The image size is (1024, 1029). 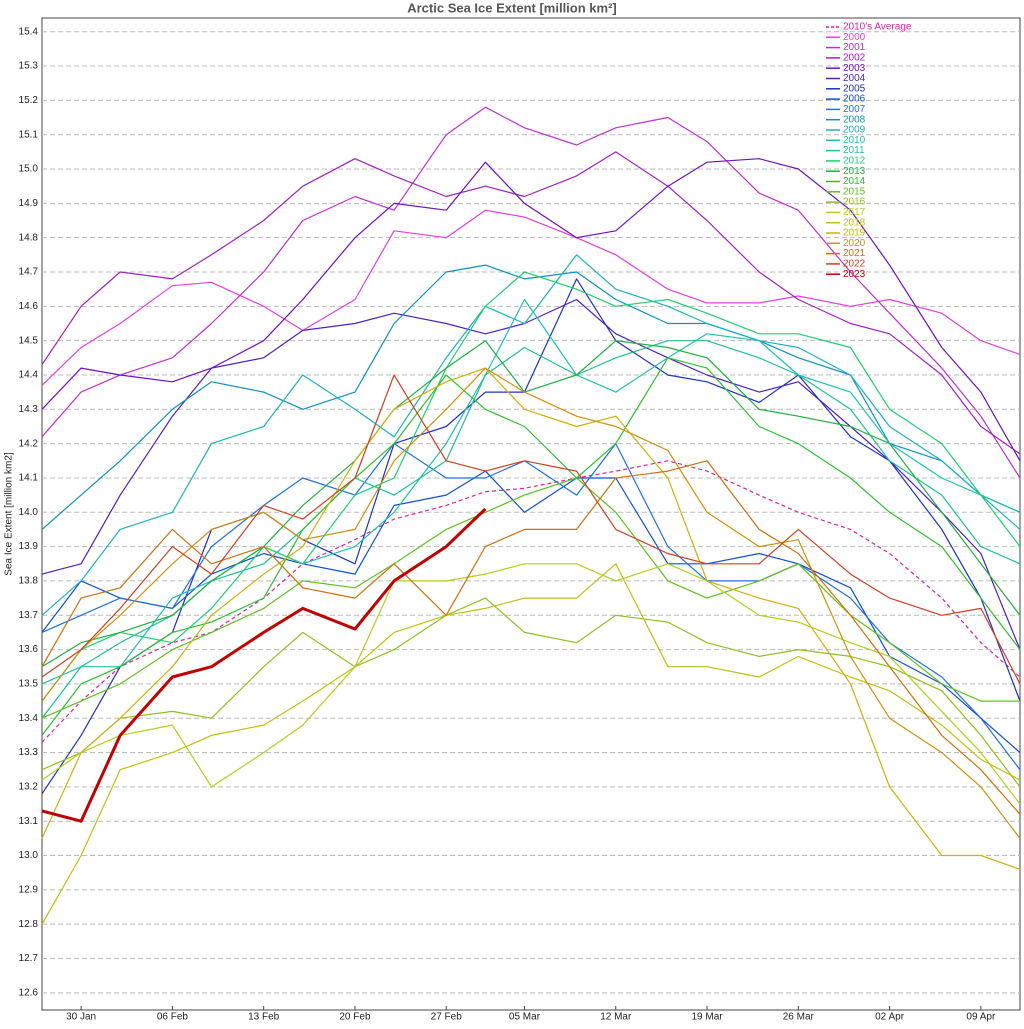 What do you see at coordinates (29, 684) in the screenshot?
I see `y-tick-label: 13.5` at bounding box center [29, 684].